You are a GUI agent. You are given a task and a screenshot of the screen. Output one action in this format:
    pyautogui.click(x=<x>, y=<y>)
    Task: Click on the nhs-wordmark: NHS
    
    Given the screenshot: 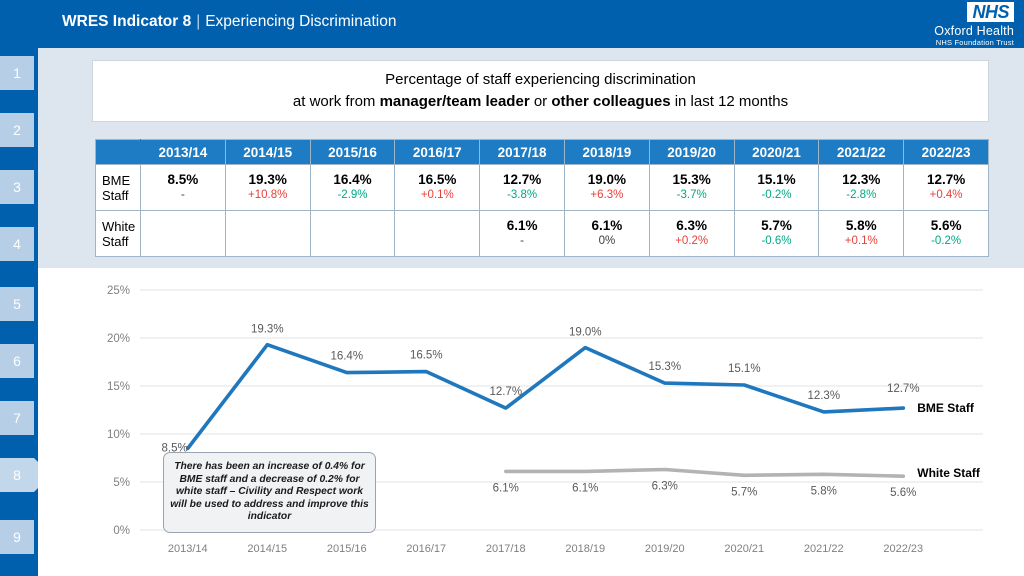 What is the action you would take?
    pyautogui.click(x=990, y=12)
    